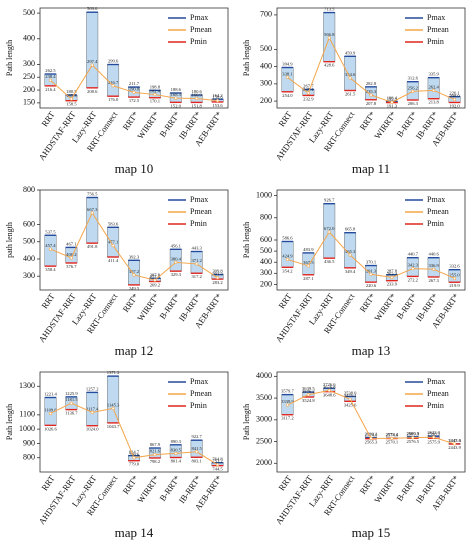 This screenshot has width=474, height=545. What do you see at coordinates (71, 95) in the screenshot?
I see `mean-label: 165.3` at bounding box center [71, 95].